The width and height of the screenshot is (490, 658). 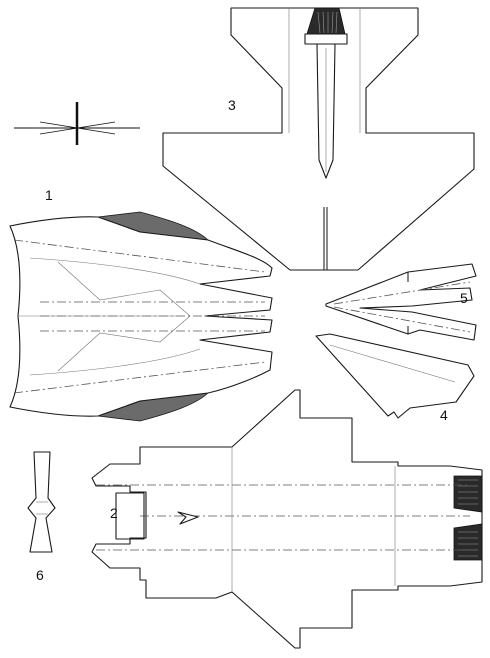 What do you see at coordinates (40, 575) in the screenshot?
I see `label-part-6: 6` at bounding box center [40, 575].